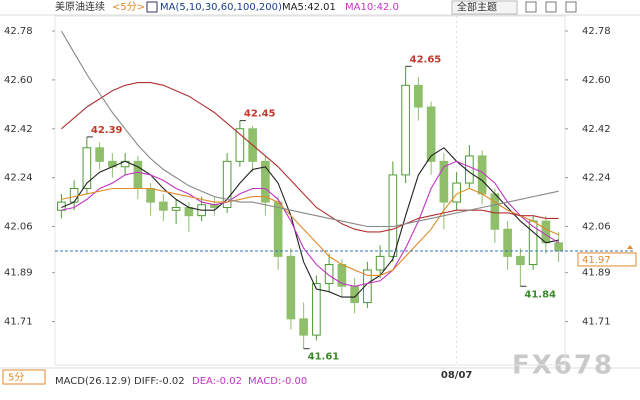  What do you see at coordinates (221, 7) in the screenshot?
I see `ma-params: MA(5,10,30,60,100,200)` at bounding box center [221, 7].